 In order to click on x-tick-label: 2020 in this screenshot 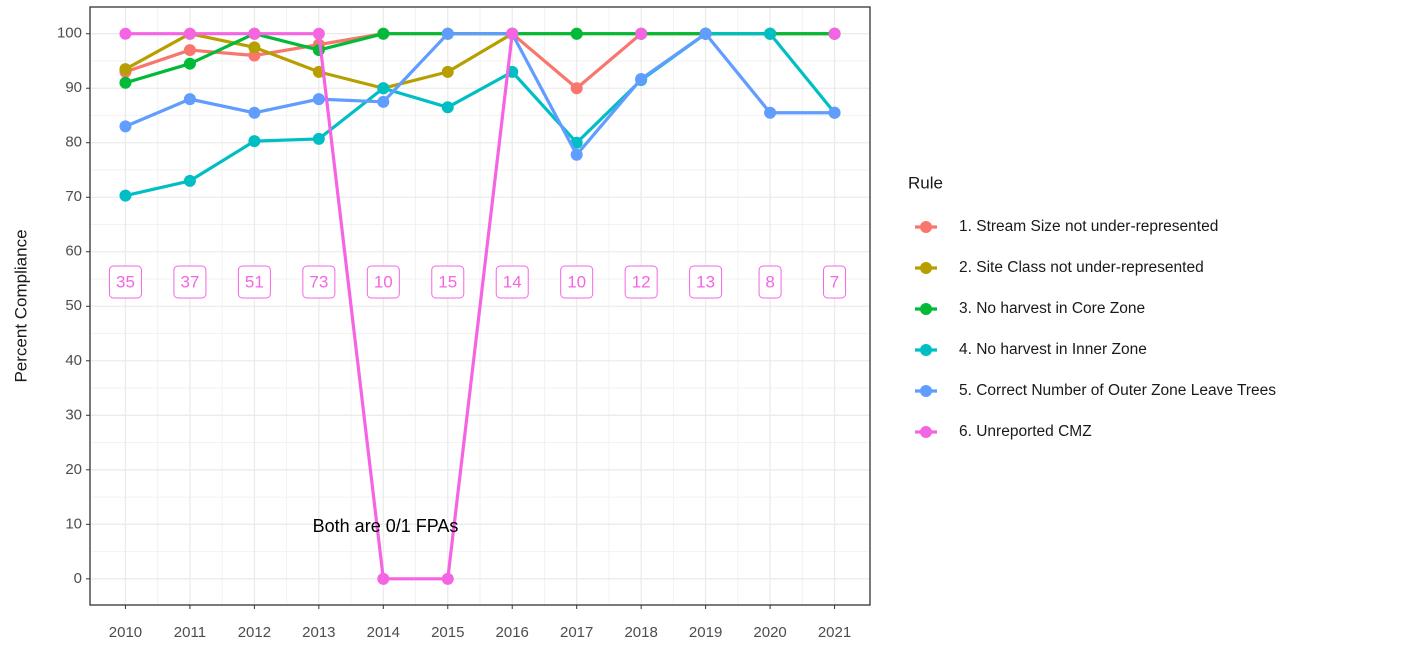, I will do `click(769, 632)`.